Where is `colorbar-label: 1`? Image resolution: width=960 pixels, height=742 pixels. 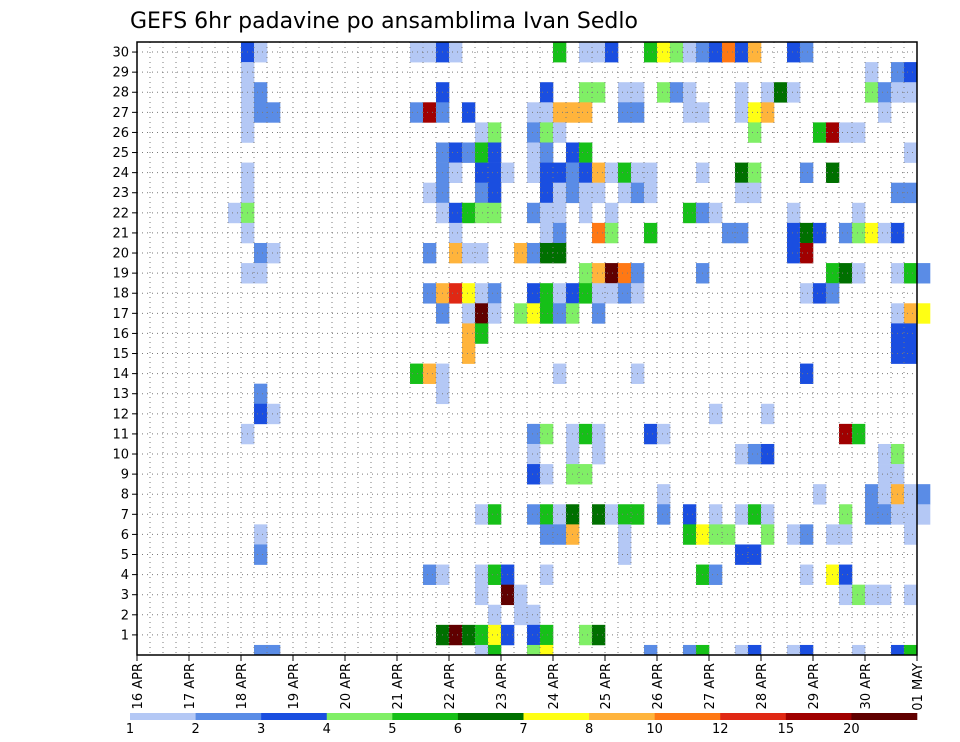
colorbar-label: 1 is located at coordinates (130, 729).